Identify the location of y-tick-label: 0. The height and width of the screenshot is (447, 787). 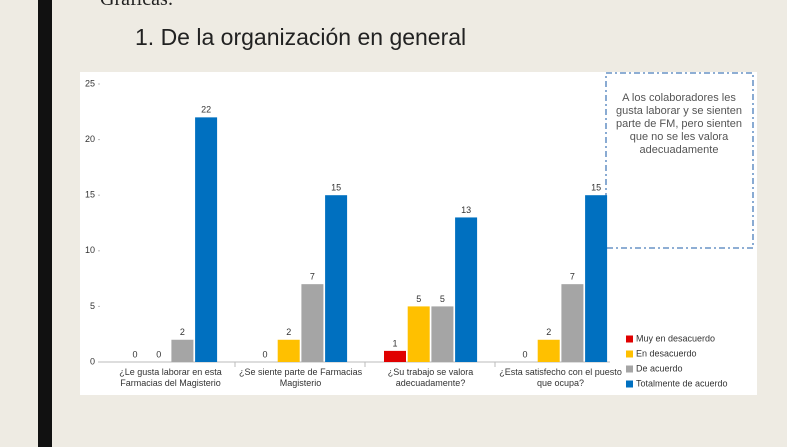
(92, 361).